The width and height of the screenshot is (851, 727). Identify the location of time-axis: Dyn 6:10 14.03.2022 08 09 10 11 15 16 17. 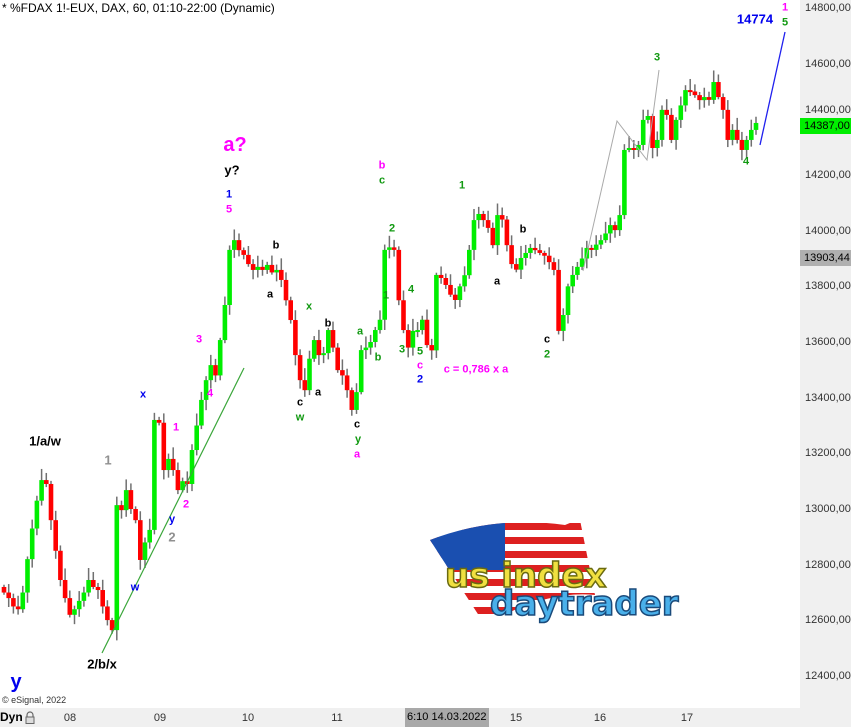
(425, 717).